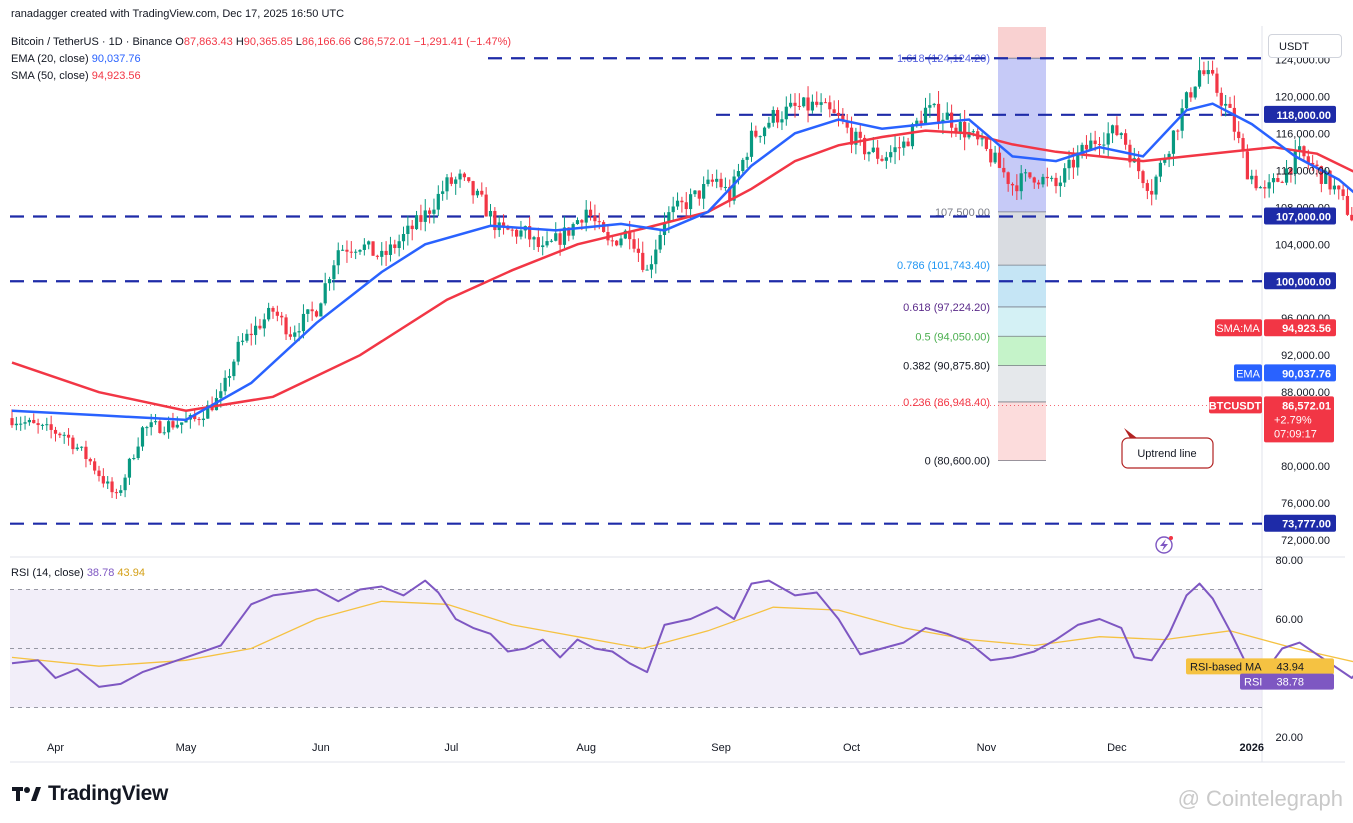 The height and width of the screenshot is (823, 1353). Describe the element at coordinates (1300, 373) in the screenshot. I see `ema-price-badge` at that location.